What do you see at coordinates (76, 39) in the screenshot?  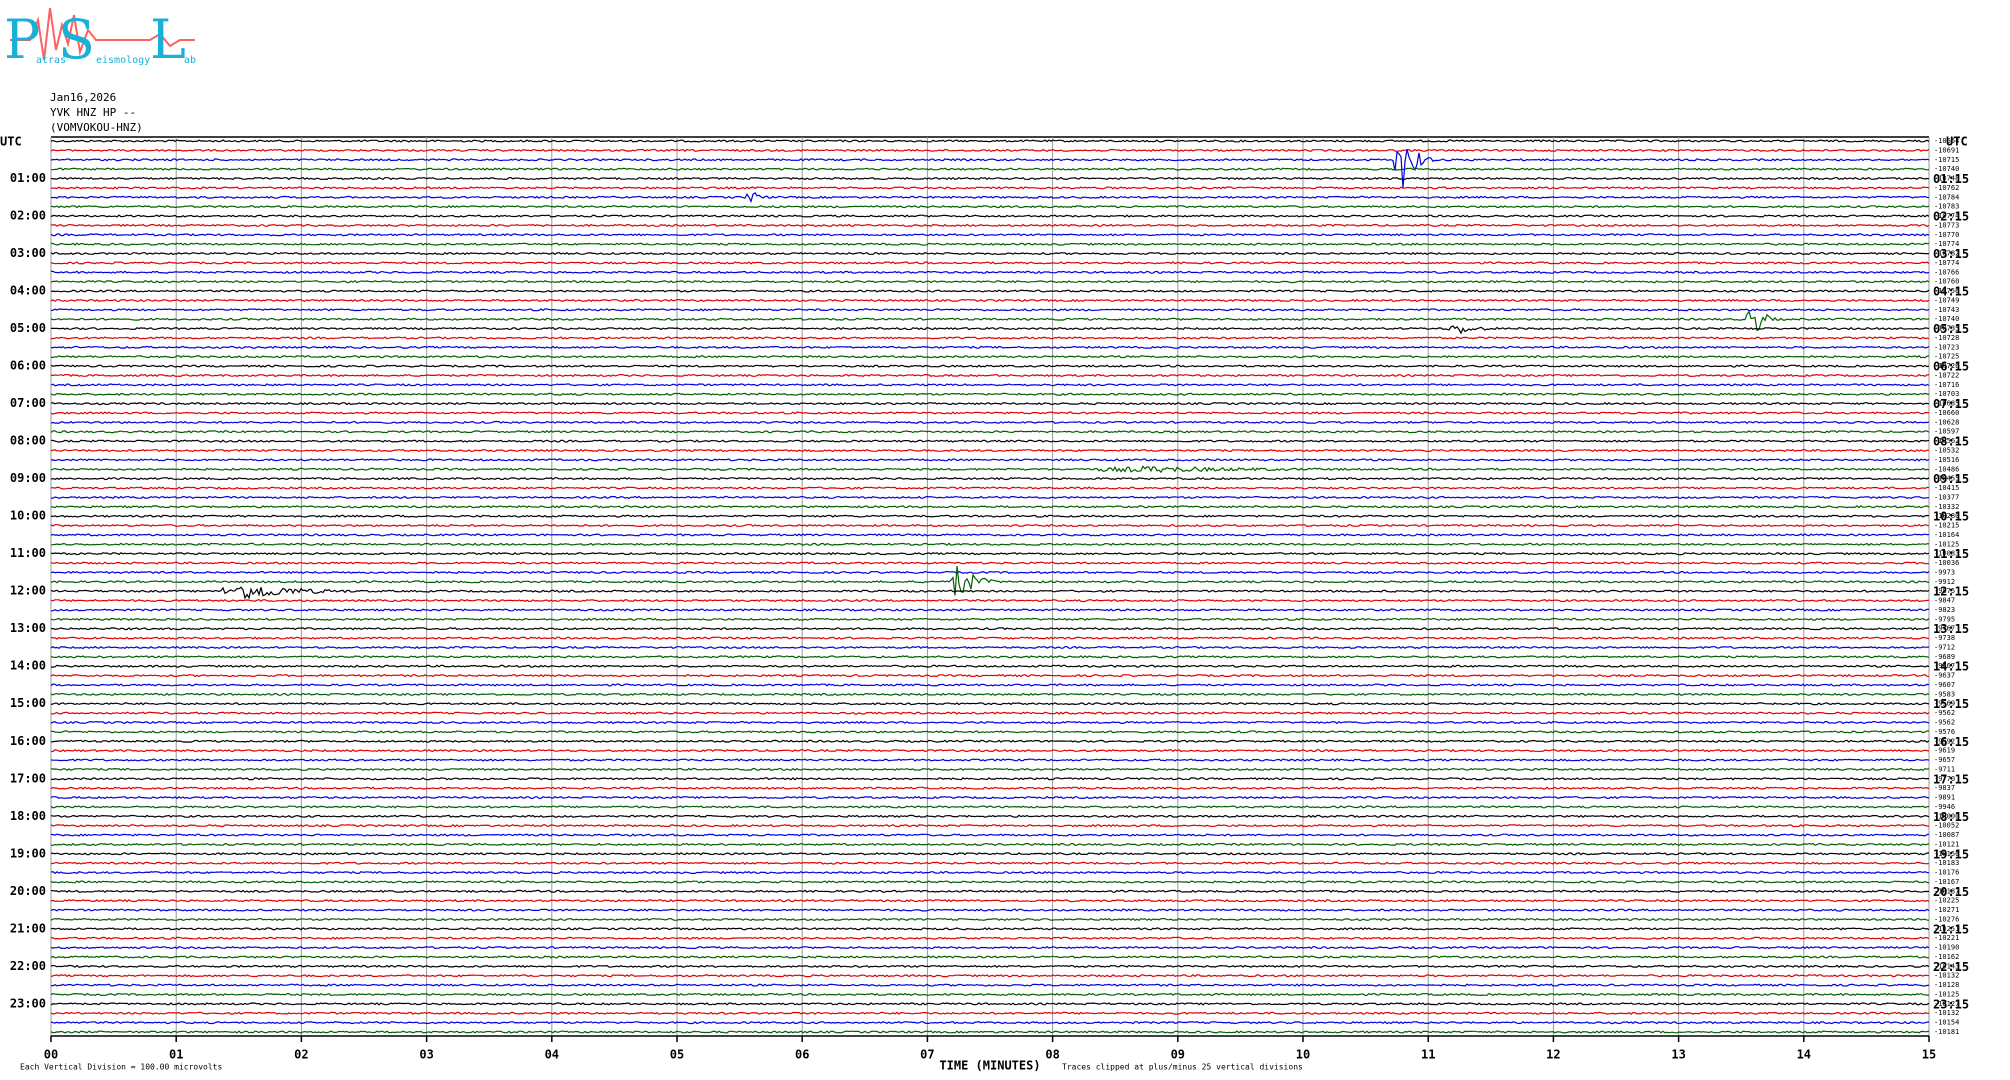 I see `logo-letter: S` at bounding box center [76, 39].